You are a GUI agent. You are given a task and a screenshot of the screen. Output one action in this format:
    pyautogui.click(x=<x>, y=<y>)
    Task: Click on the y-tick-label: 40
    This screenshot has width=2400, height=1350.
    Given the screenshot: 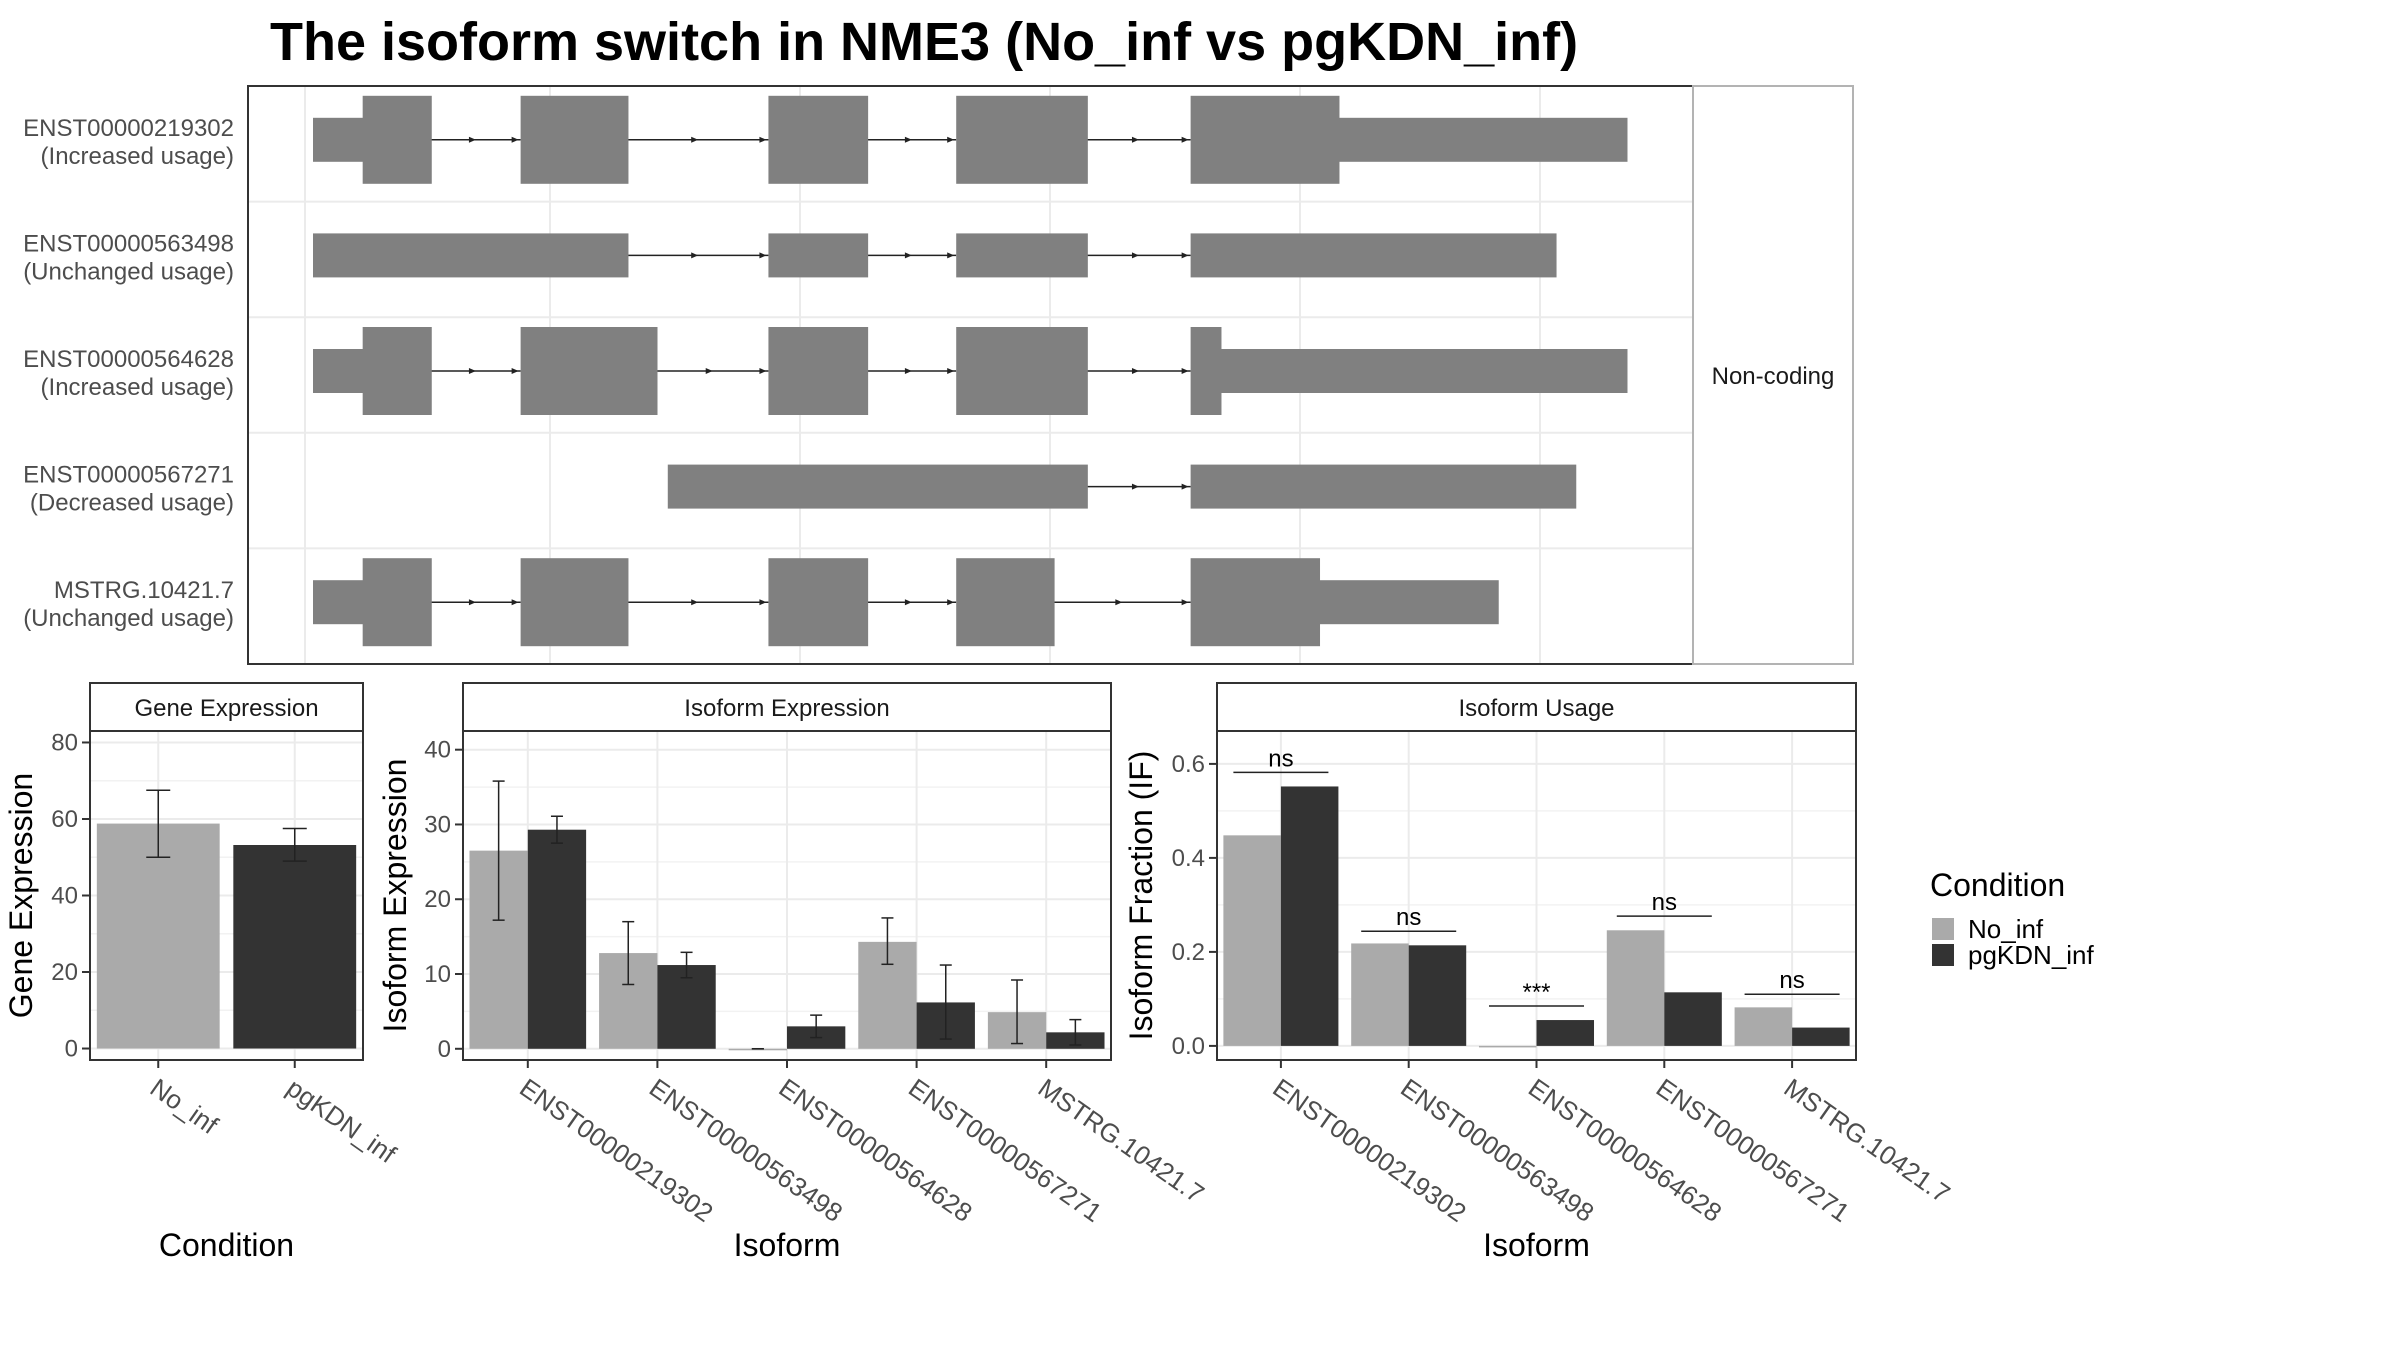 What is the action you would take?
    pyautogui.click(x=437, y=750)
    